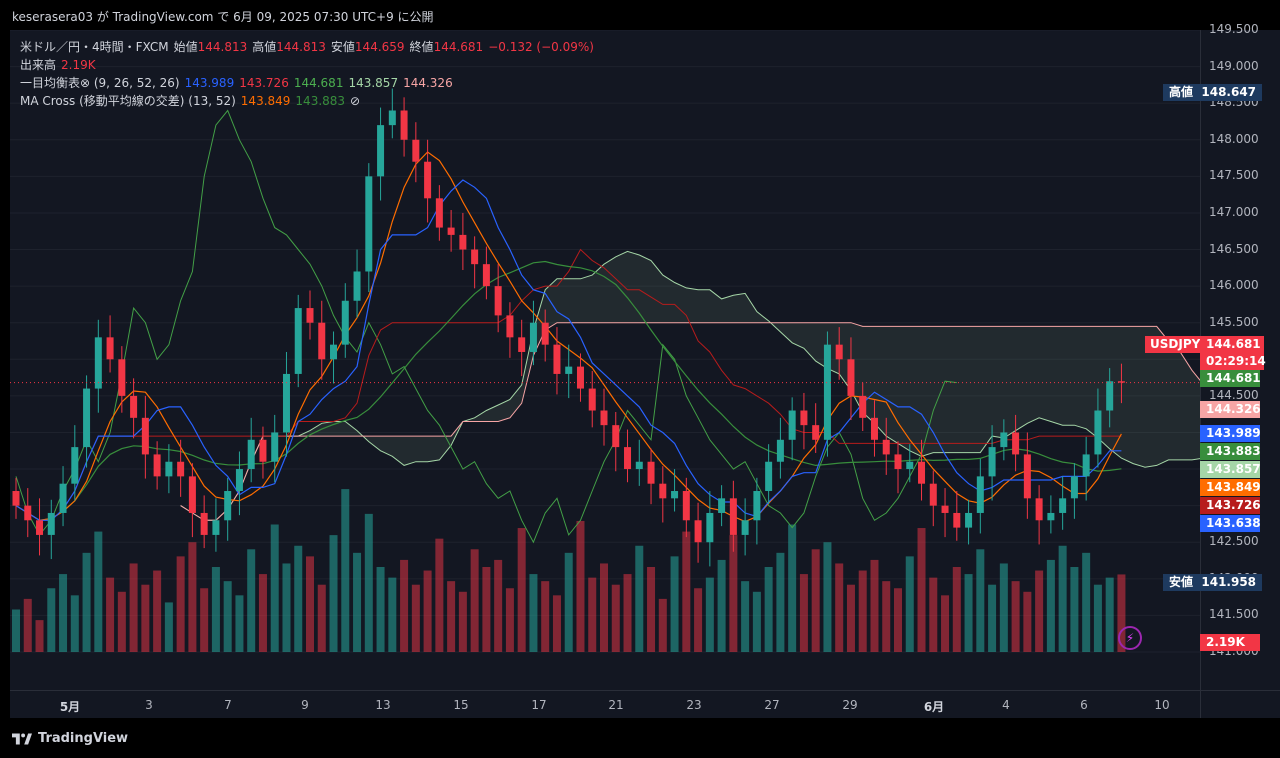 The height and width of the screenshot is (758, 1280). I want to click on time-tick-label: 21, so click(616, 705).